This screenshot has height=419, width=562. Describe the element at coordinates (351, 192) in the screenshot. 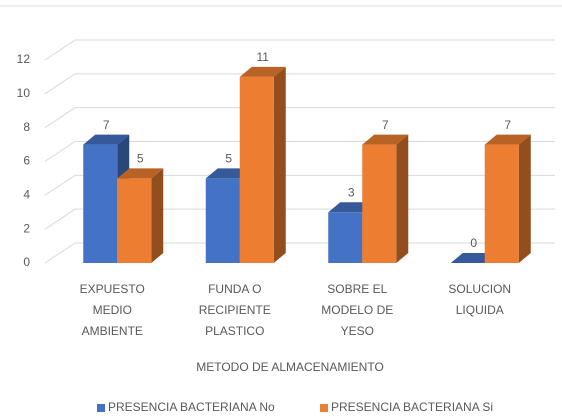

I see `data-label: 3` at that location.